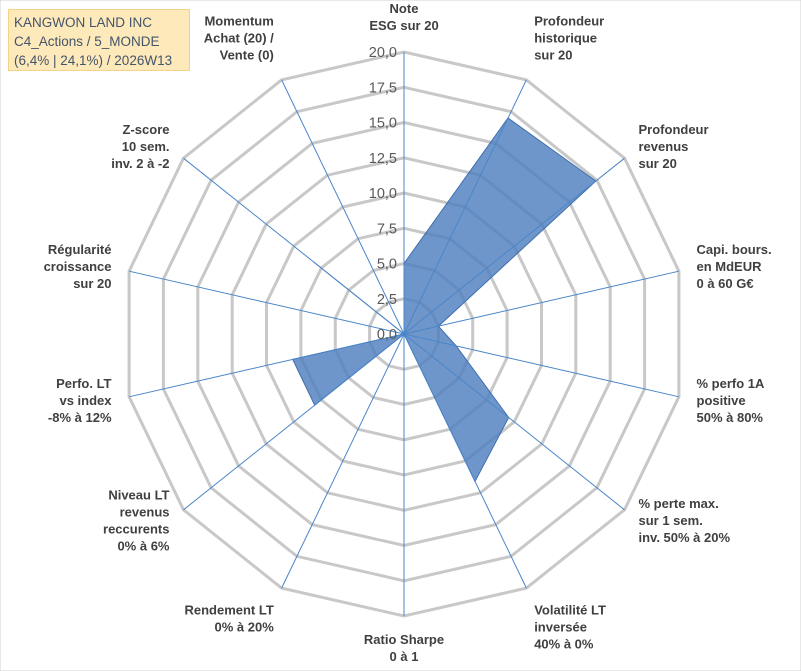  Describe the element at coordinates (140, 163) in the screenshot. I see `axis-label-line: inv. 2 à -2` at that location.